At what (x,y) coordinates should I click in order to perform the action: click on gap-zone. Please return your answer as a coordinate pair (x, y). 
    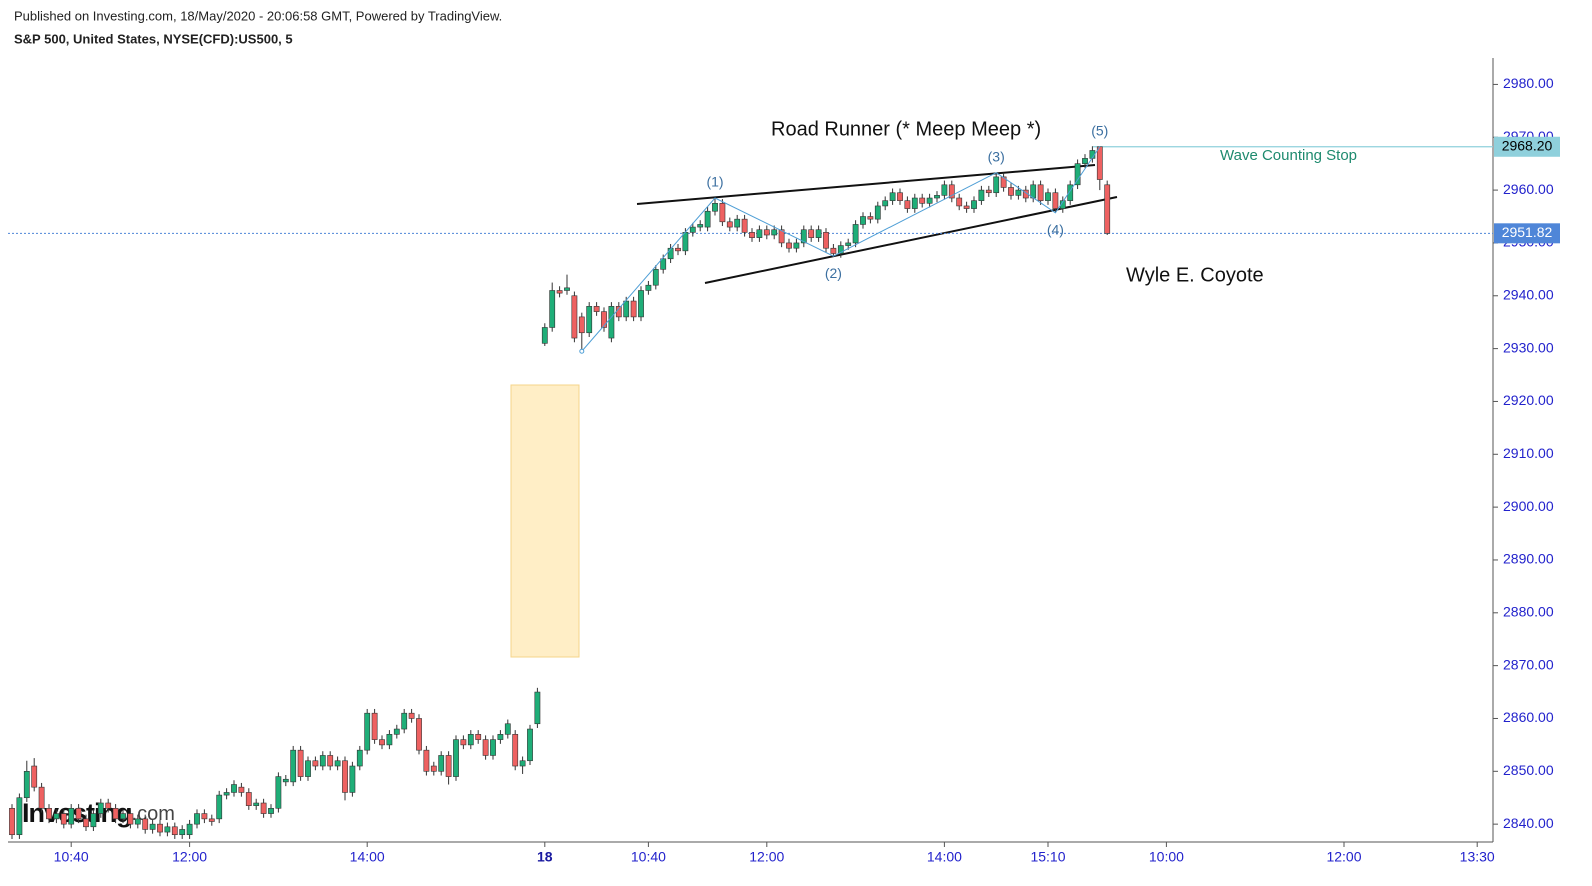
    Looking at the image, I should click on (545, 521).